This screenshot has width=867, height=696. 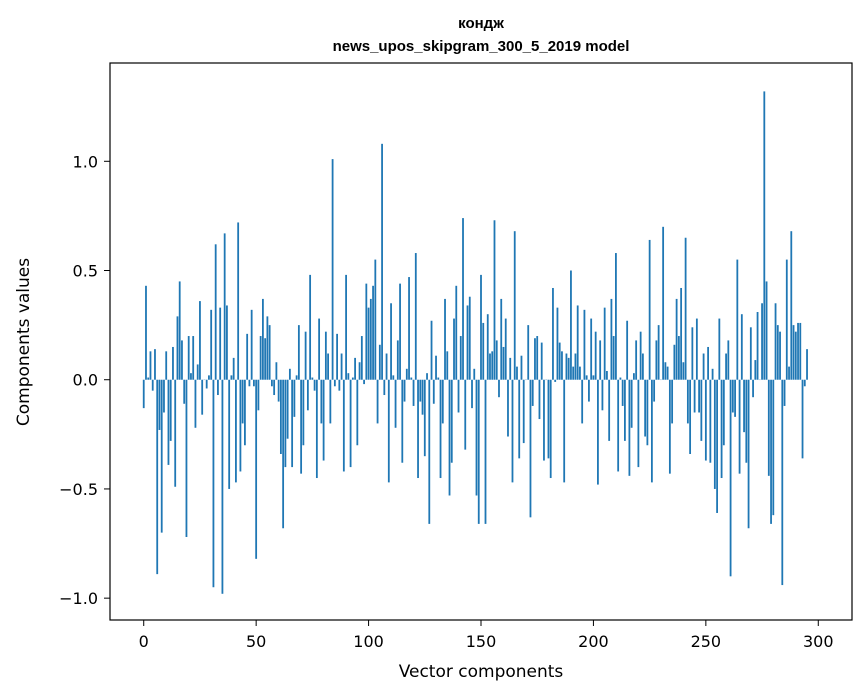 I want to click on y-tick-label: 0.0, so click(x=85, y=380).